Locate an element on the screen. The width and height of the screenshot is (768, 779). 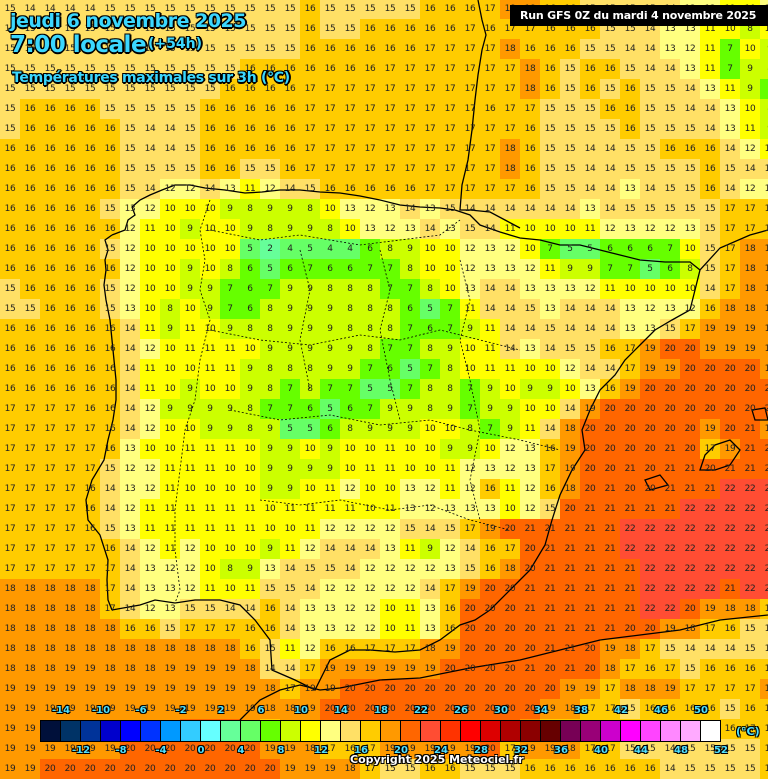
legend-label: 4 is located at coordinates (241, 750).